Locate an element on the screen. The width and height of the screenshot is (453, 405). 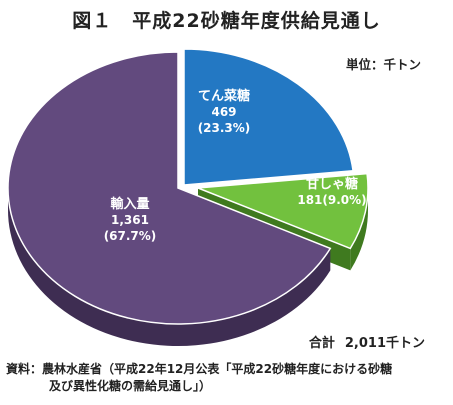
slice-value-label: 469 is located at coordinates (223, 112).